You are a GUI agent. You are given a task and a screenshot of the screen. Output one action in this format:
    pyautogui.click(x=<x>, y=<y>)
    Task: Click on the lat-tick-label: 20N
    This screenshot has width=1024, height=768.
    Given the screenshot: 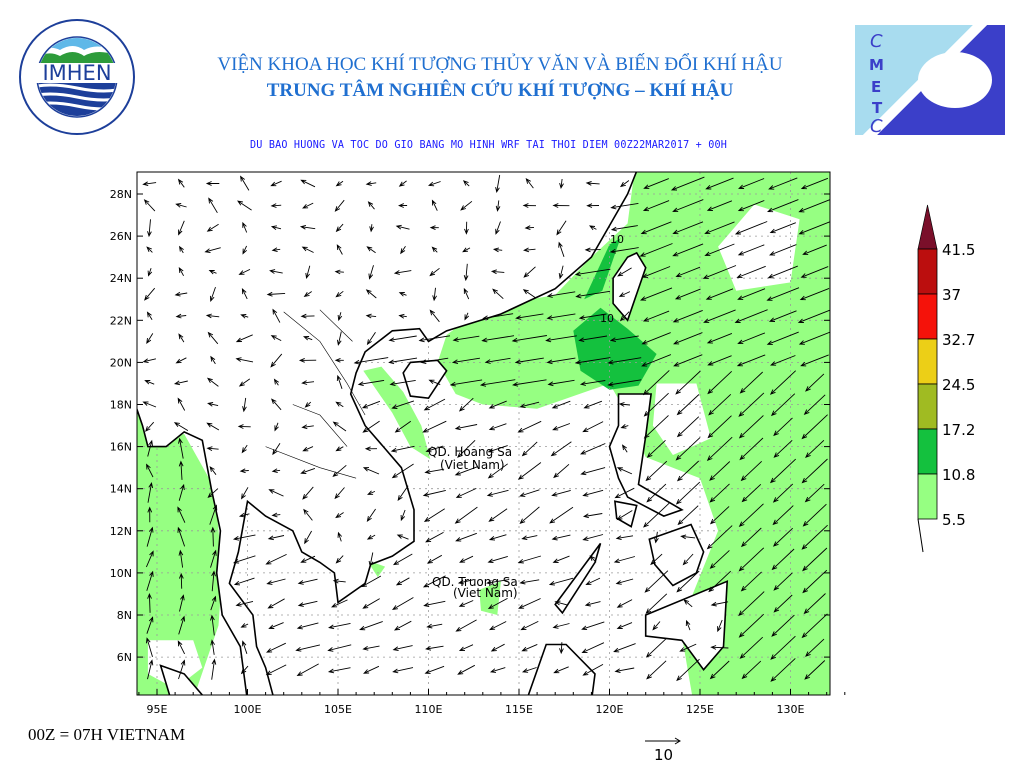 What is the action you would take?
    pyautogui.click(x=121, y=362)
    